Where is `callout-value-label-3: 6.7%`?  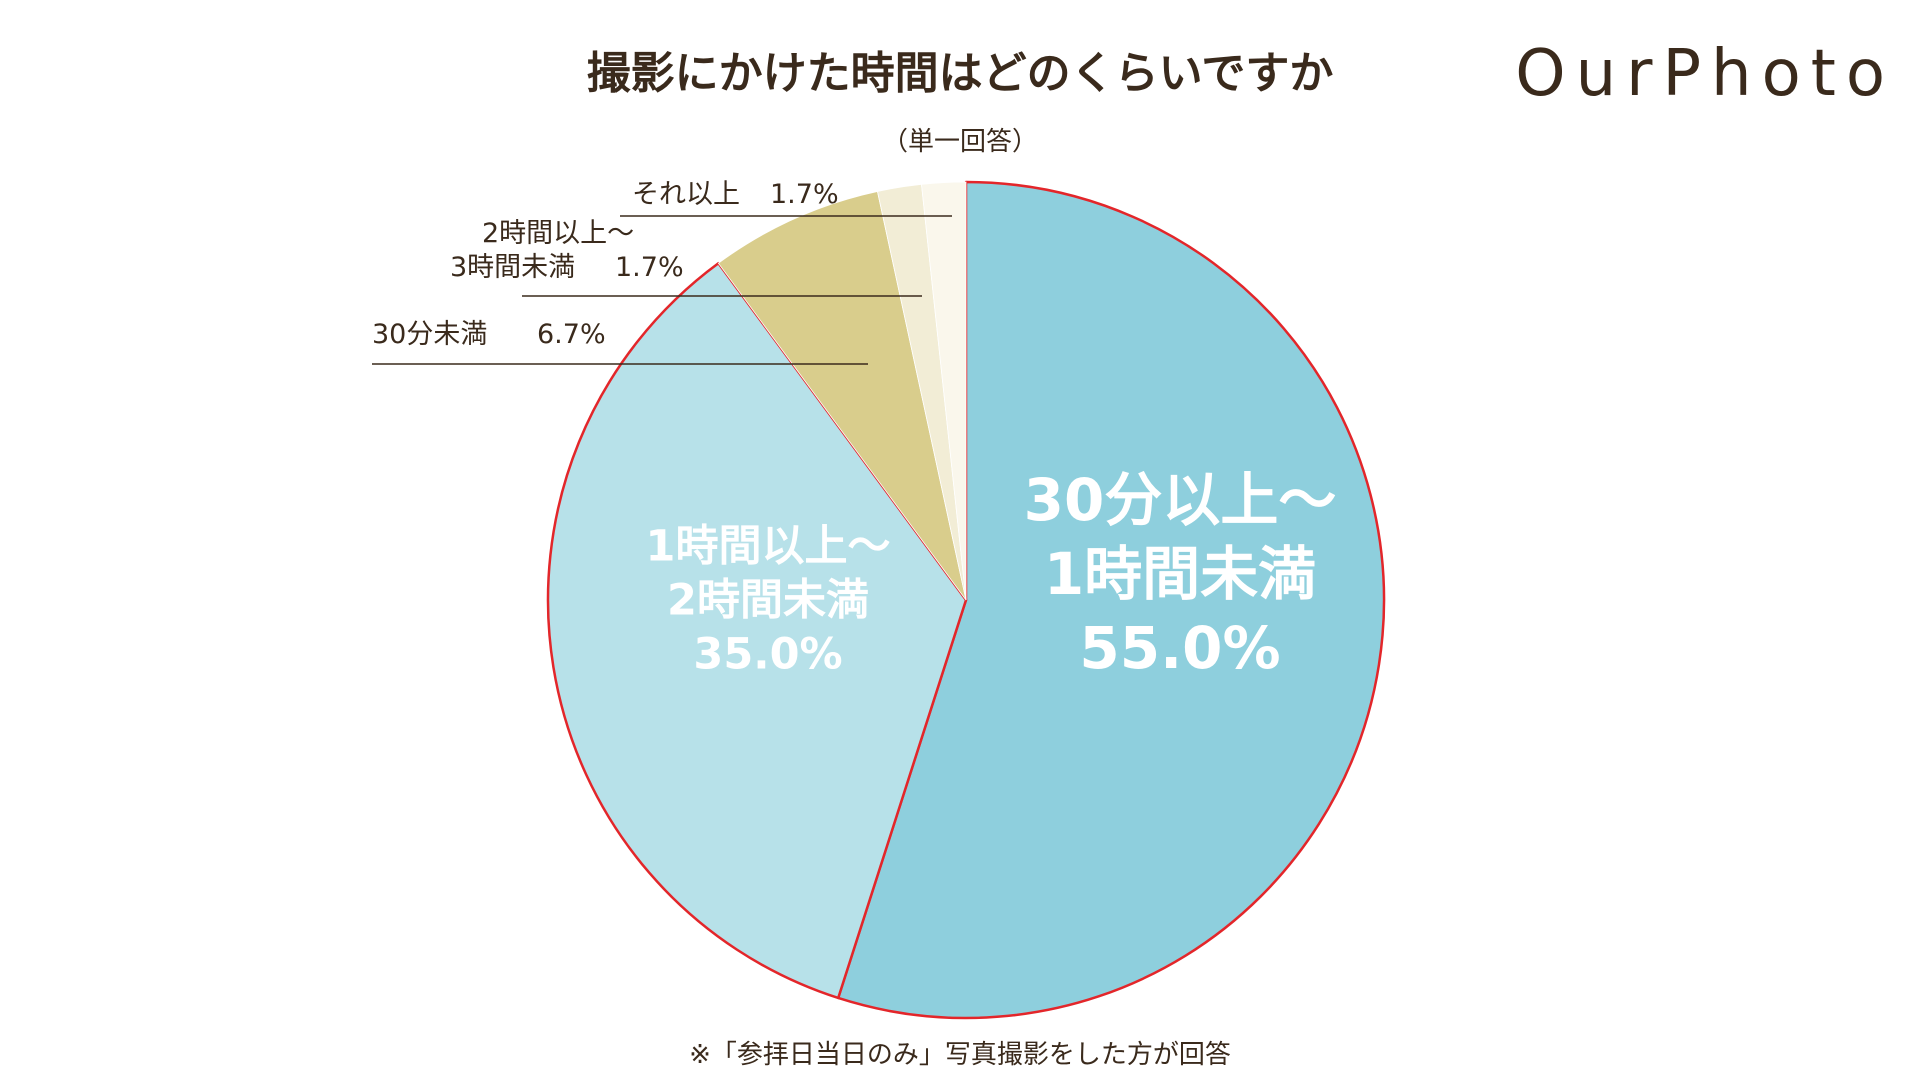
callout-value-label-3: 6.7% is located at coordinates (571, 334).